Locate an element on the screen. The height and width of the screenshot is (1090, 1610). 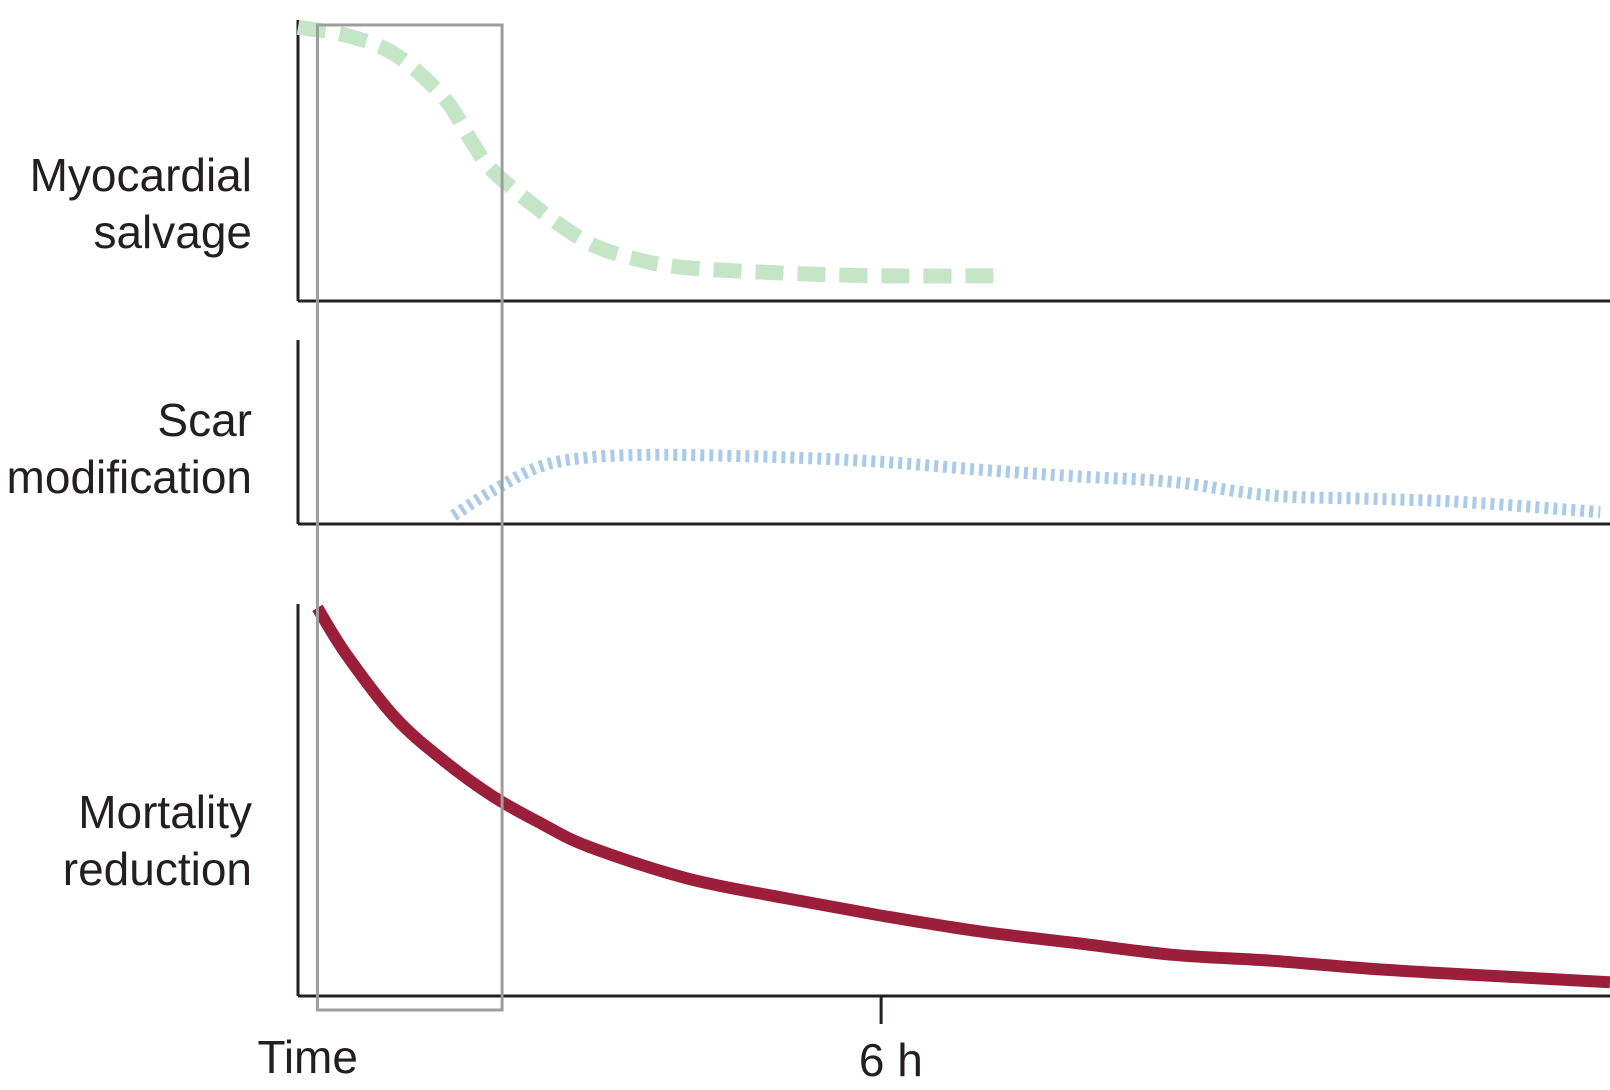
panel-label-line: salvage is located at coordinates (172, 232).